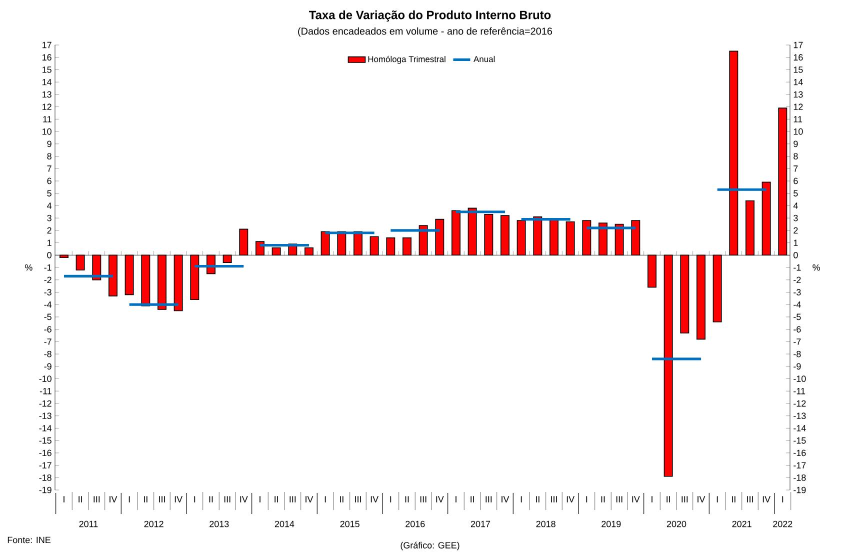  Describe the element at coordinates (49, 230) in the screenshot. I see `y-tick-label: 2` at that location.